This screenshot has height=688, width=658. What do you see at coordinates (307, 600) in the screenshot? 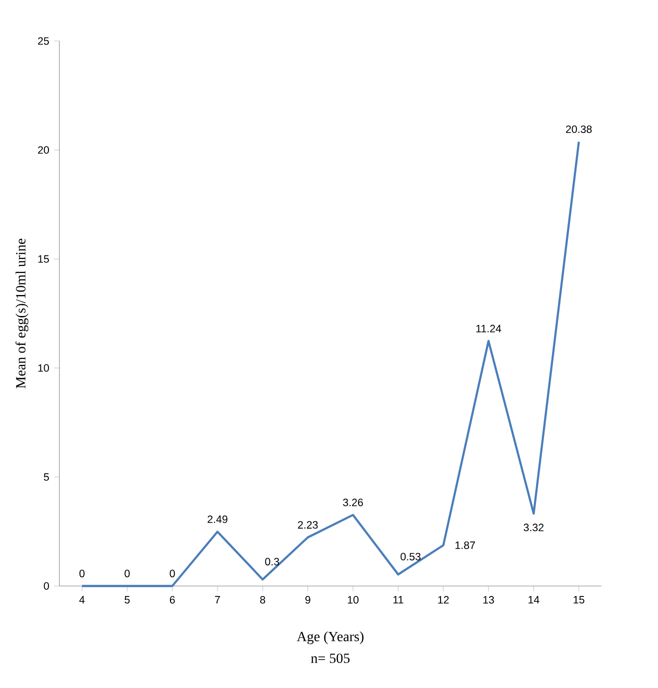
I see `x-tick-label: 9` at bounding box center [307, 600].